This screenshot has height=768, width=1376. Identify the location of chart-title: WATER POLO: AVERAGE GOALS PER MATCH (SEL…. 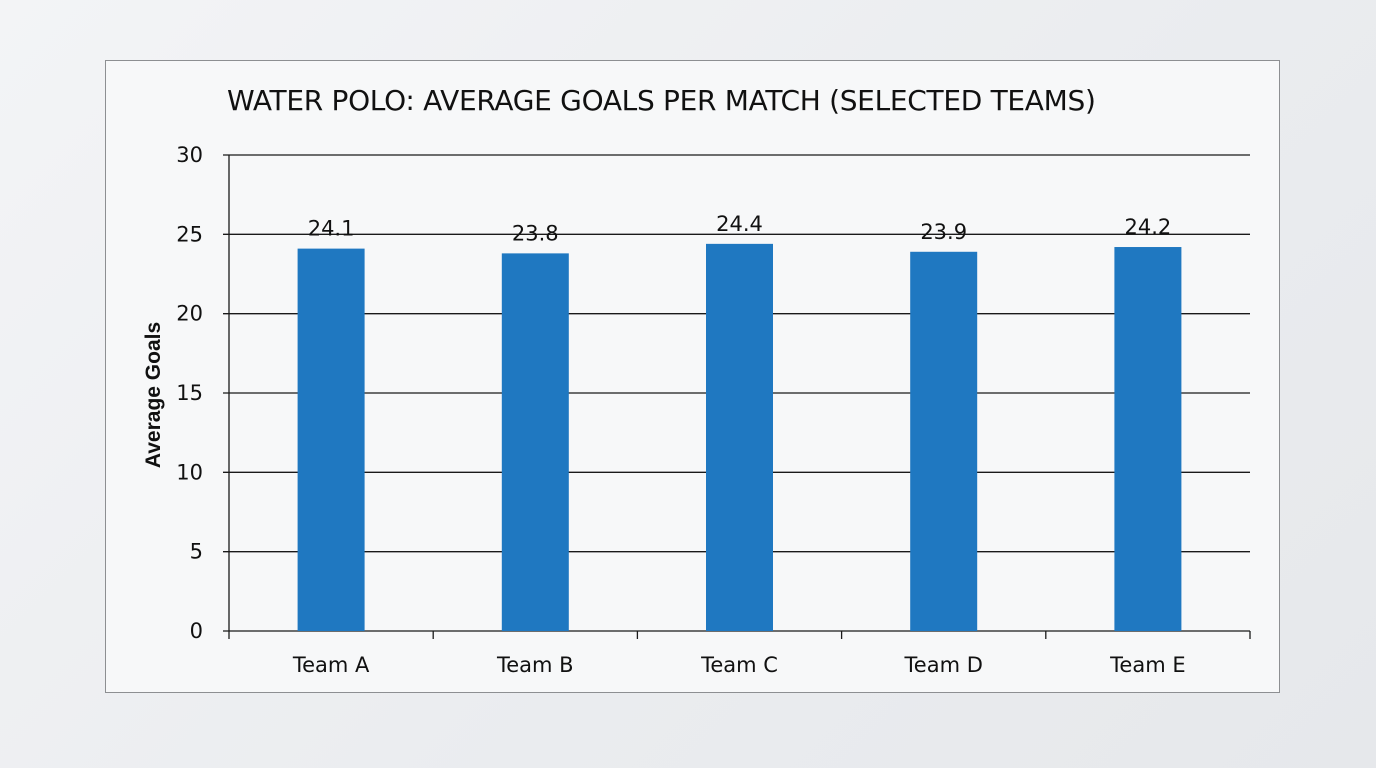
(661, 100).